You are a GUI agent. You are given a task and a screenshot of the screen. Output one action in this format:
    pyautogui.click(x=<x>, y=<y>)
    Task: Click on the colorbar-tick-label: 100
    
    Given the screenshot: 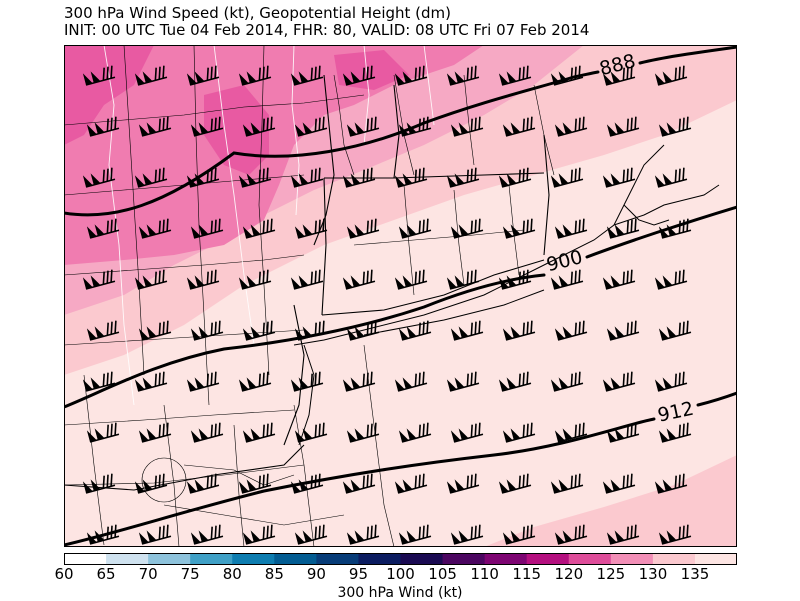 What is the action you would take?
    pyautogui.click(x=400, y=574)
    